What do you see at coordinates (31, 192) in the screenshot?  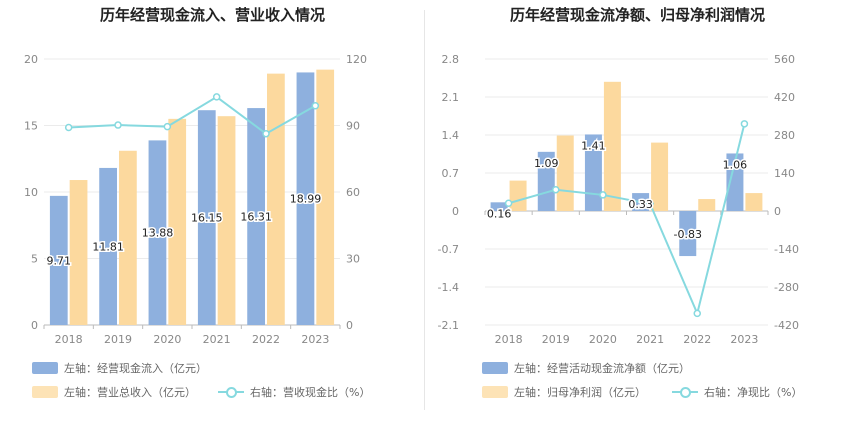 I see `y-left-tick-label: 10` at bounding box center [31, 192].